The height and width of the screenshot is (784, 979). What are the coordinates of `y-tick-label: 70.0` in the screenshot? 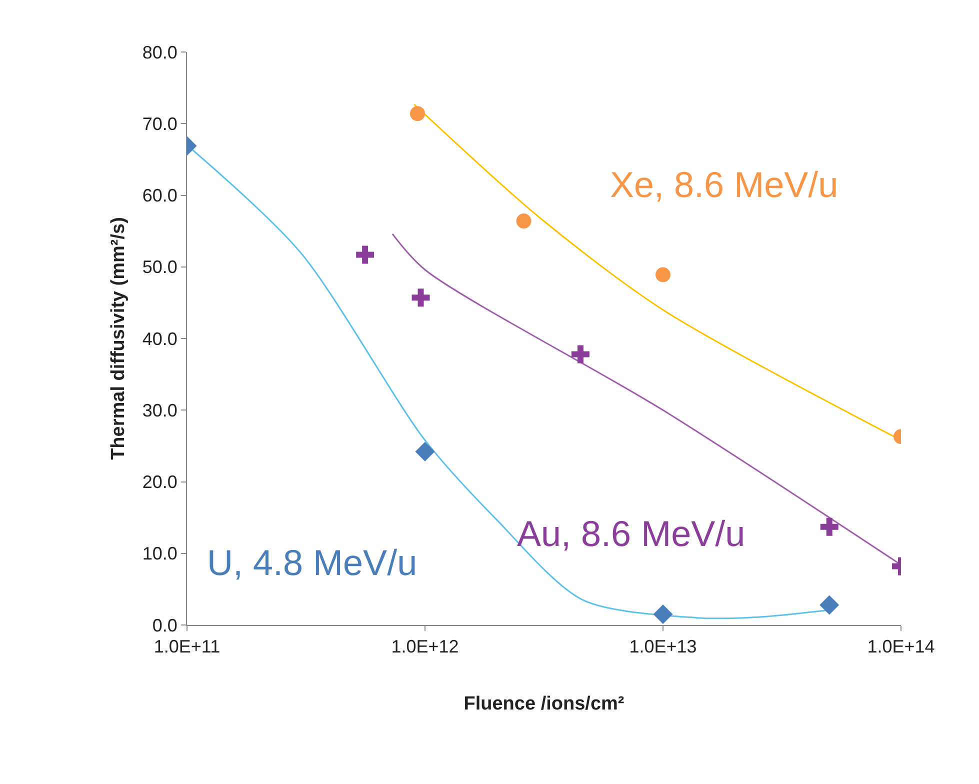 It's located at (160, 124).